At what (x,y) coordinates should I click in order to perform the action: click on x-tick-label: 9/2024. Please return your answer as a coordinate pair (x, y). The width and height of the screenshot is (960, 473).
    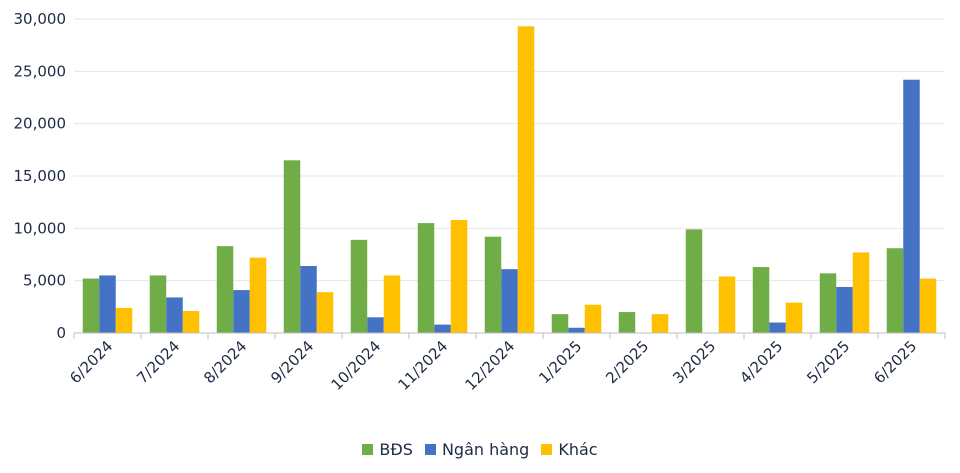
    Looking at the image, I should click on (292, 362).